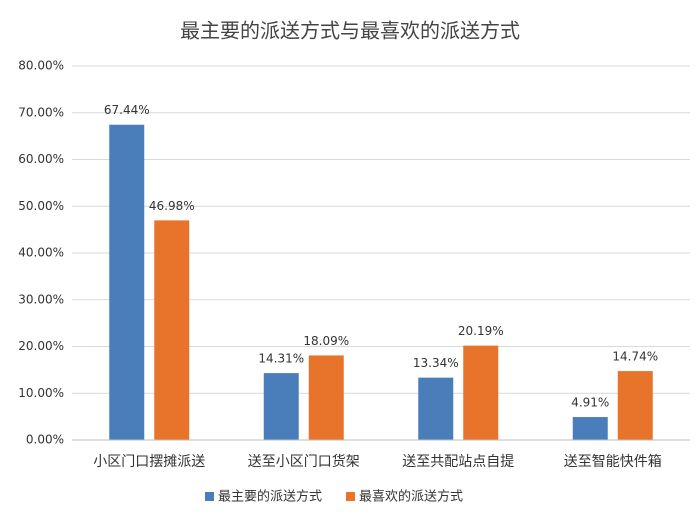 The width and height of the screenshot is (700, 524). Describe the element at coordinates (458, 462) in the screenshot. I see `x-tick-label: 送至共配站点自提` at that location.